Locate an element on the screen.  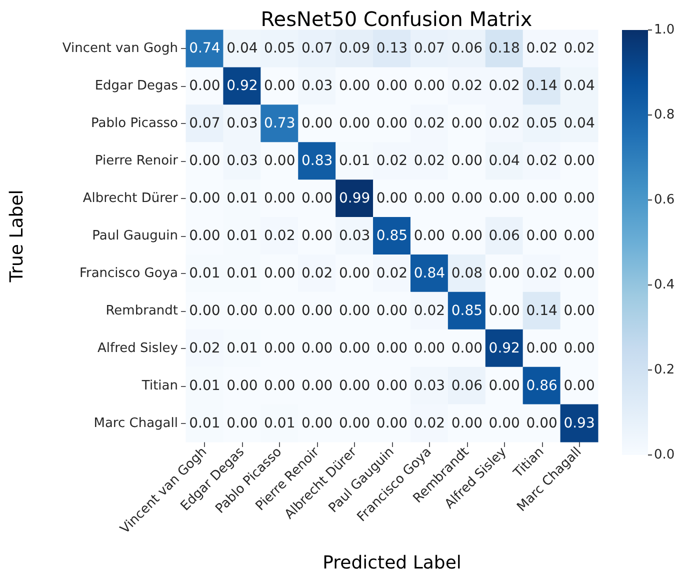
color-bar-label: 0.2 is located at coordinates (664, 370).